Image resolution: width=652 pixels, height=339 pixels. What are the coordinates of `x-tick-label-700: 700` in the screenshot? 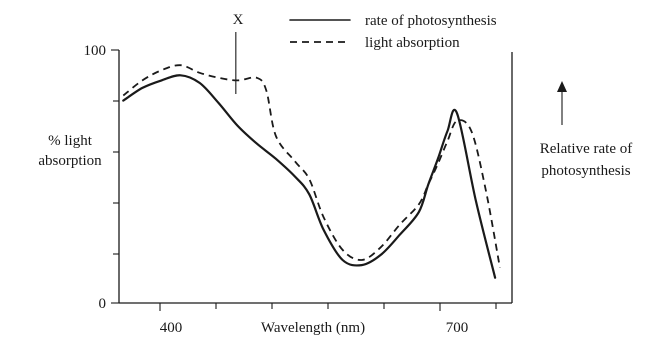 It's located at (457, 328).